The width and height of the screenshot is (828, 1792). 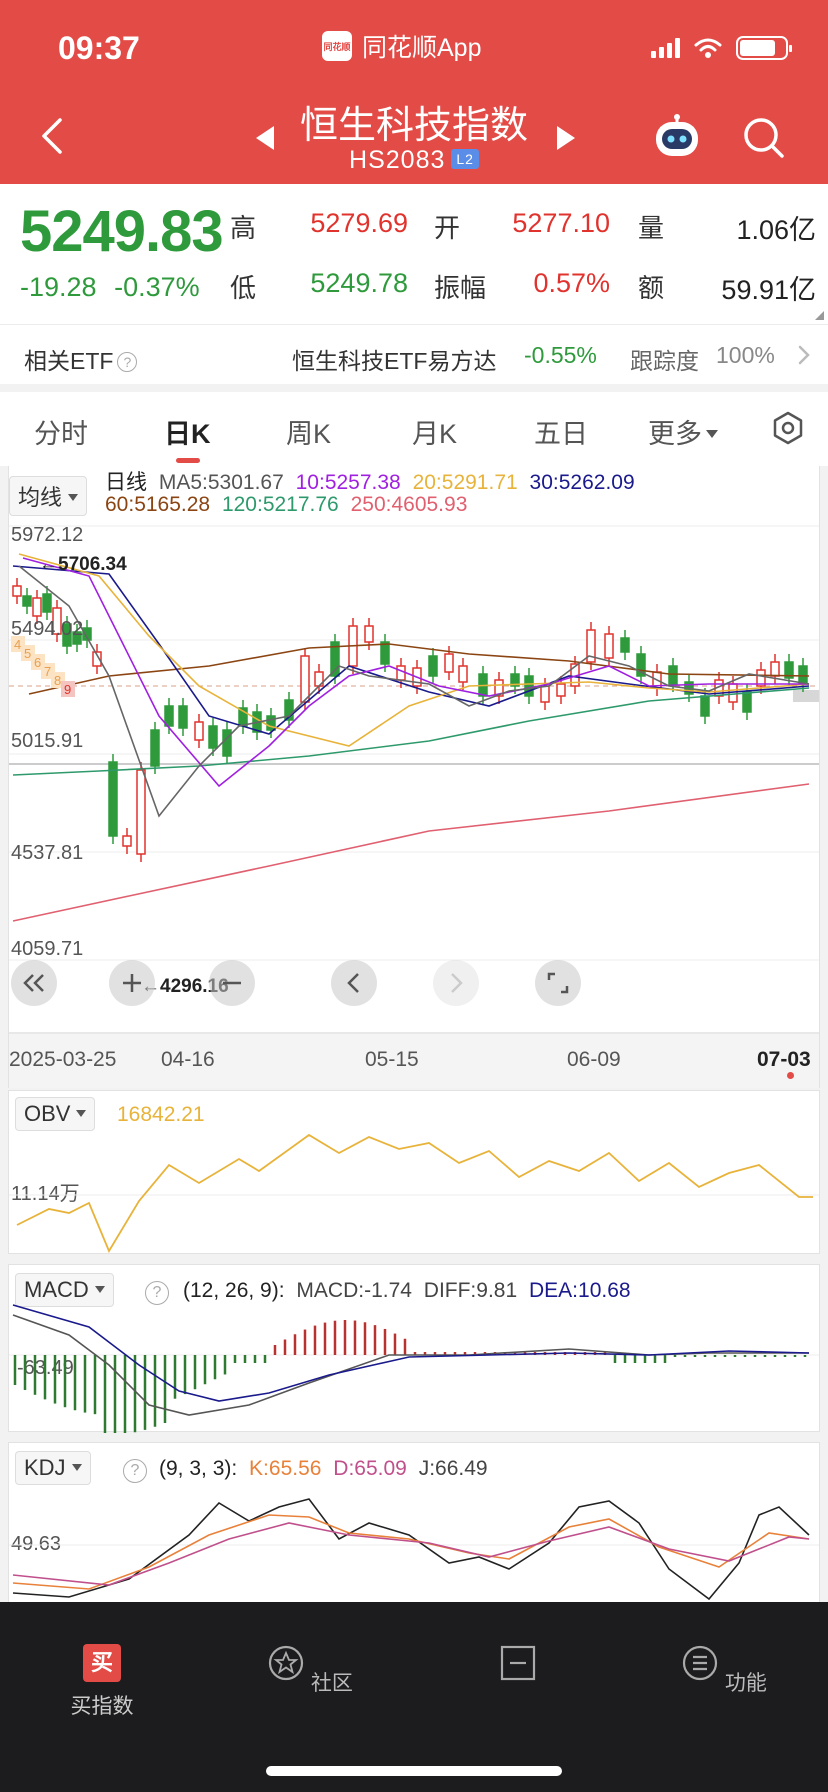 I want to click on fullscreen-icon, so click(x=558, y=983).